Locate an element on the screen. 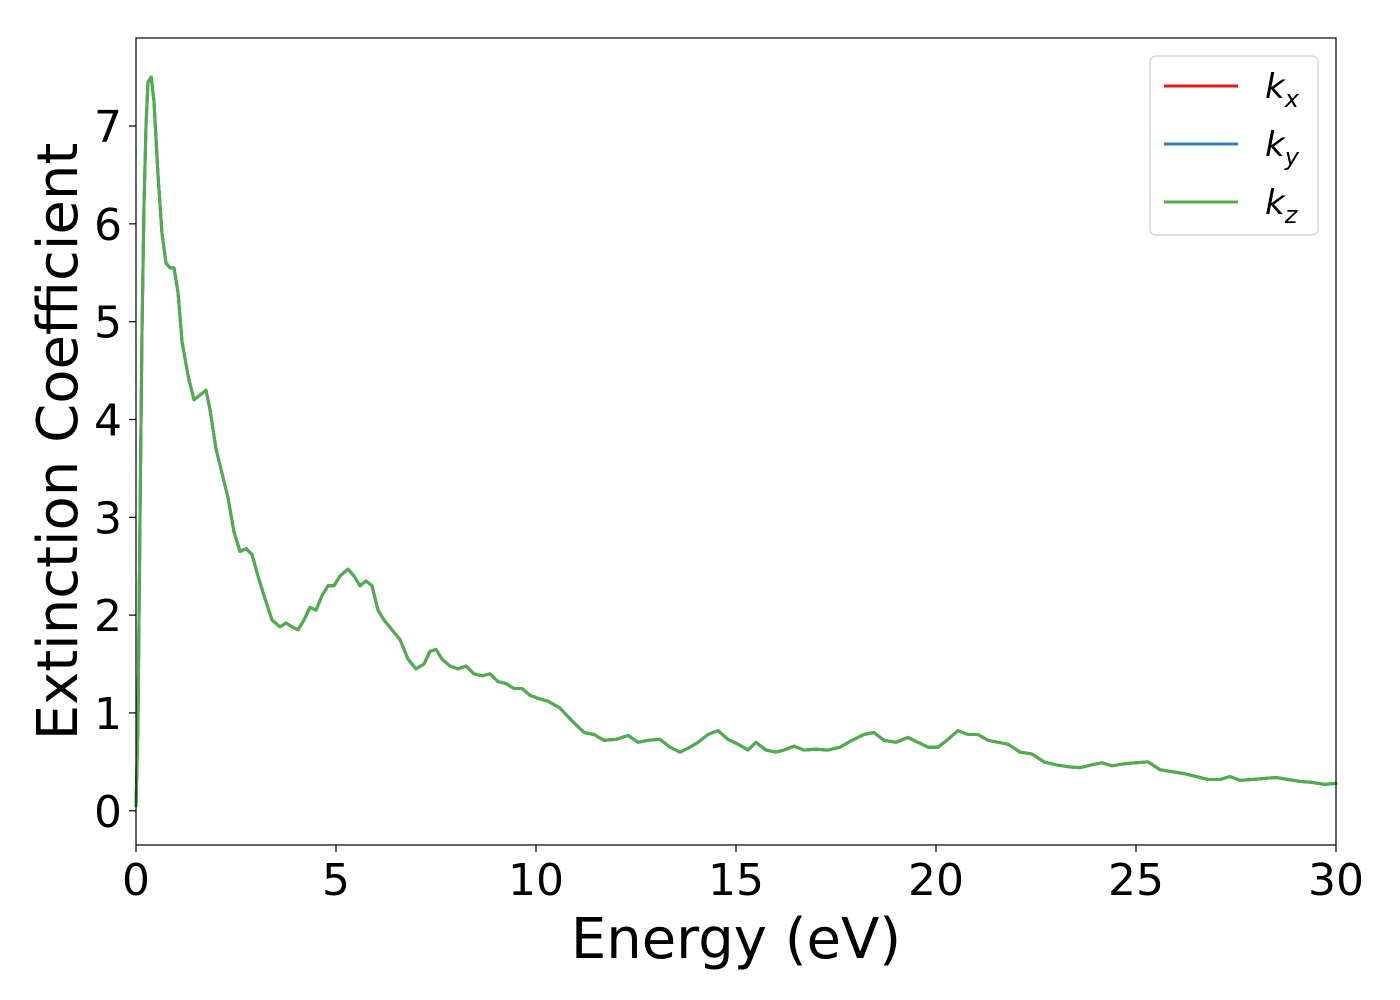 This screenshot has width=1400, height=1000. x-tick-label: 20 is located at coordinates (936, 880).